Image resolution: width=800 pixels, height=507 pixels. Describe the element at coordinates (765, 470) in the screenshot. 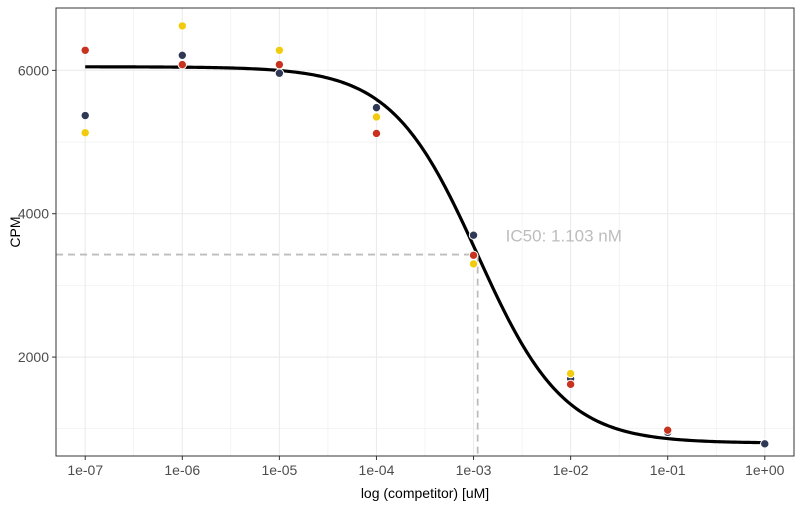

I see `x-tick-label: 1e+00` at that location.